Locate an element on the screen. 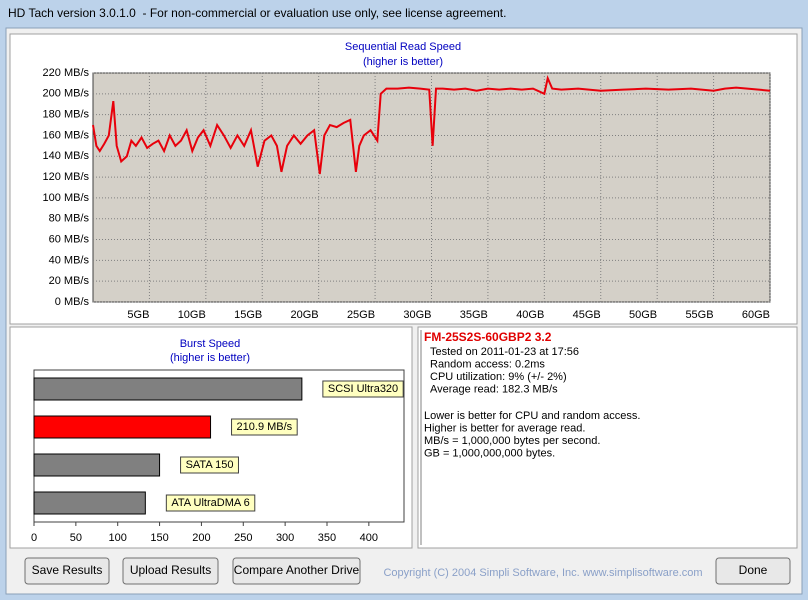 The height and width of the screenshot is (600, 808). info-line: Tested on 2011-01-23 at 17:56 is located at coordinates (504, 352).